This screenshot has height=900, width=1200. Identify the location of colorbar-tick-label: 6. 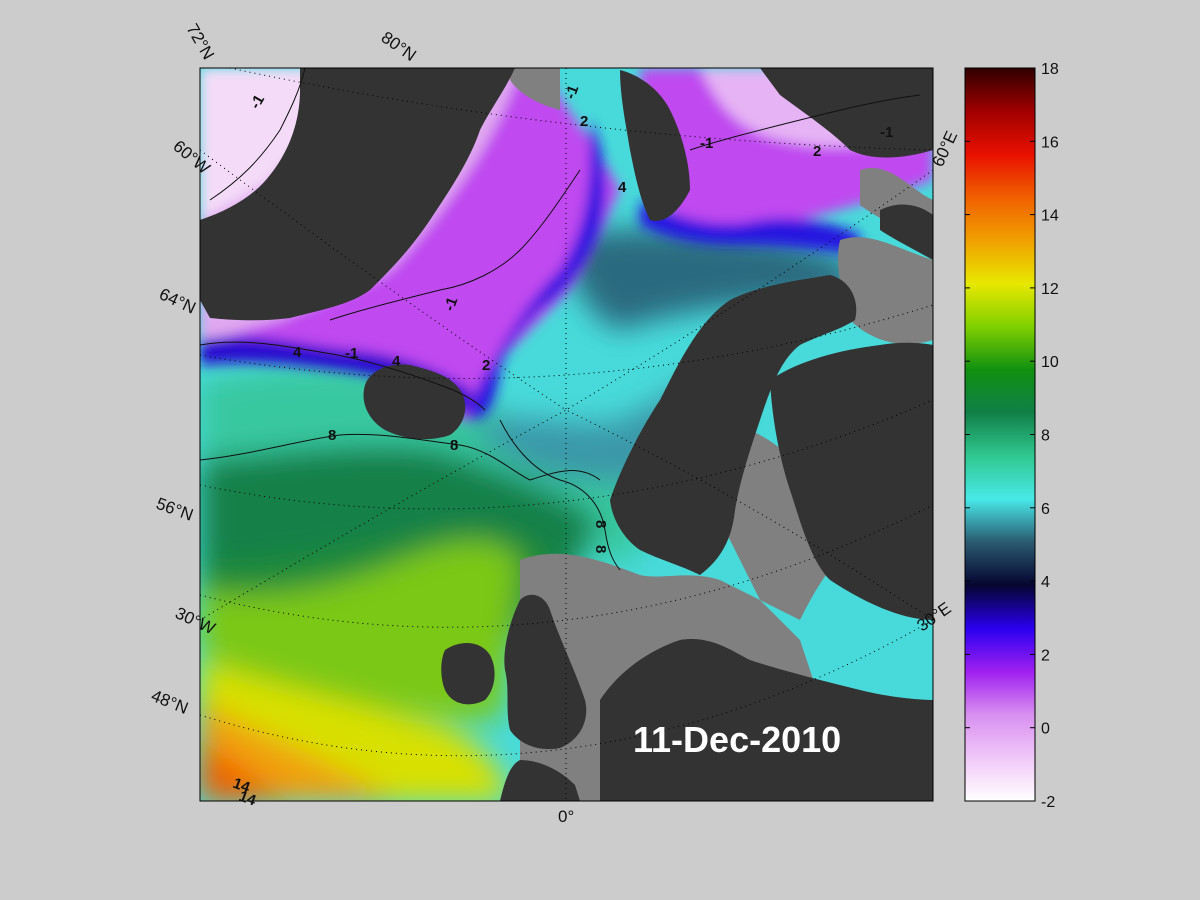
(1045, 509).